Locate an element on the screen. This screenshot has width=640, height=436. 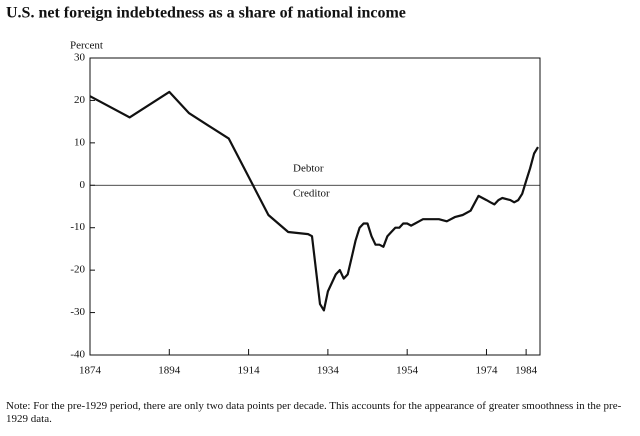
y-tick-label: 0 is located at coordinates (83, 185).